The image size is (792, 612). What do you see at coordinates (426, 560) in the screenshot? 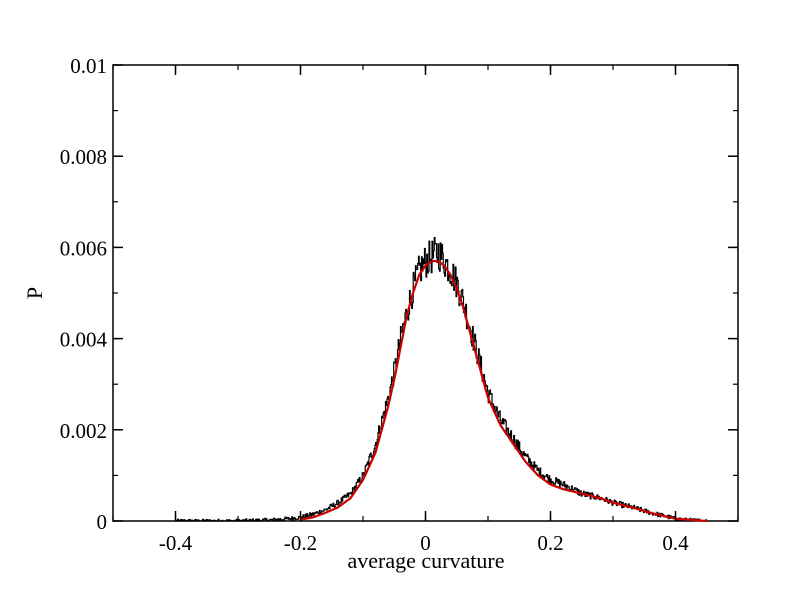
I see `x-axis-label: average curvature` at bounding box center [426, 560].